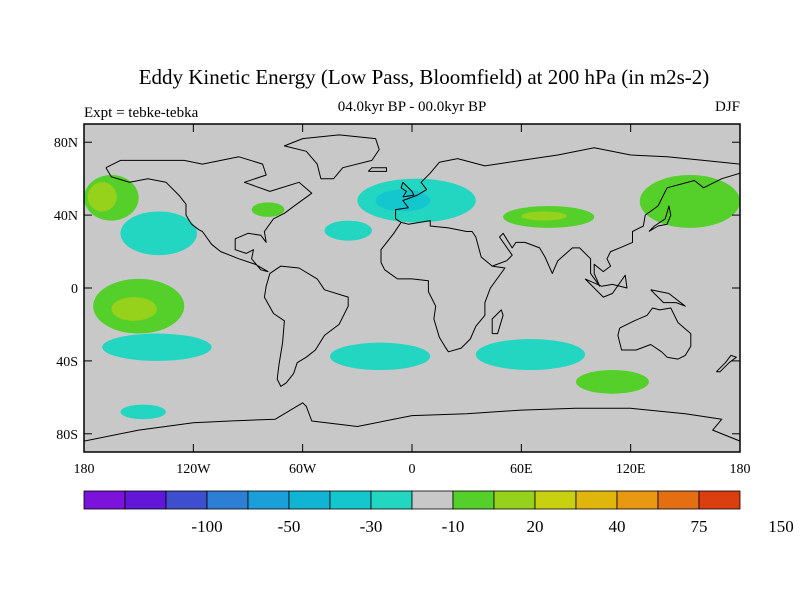  Describe the element at coordinates (606, 286) in the screenshot. I see `coastline-borneo-sumatra` at that location.